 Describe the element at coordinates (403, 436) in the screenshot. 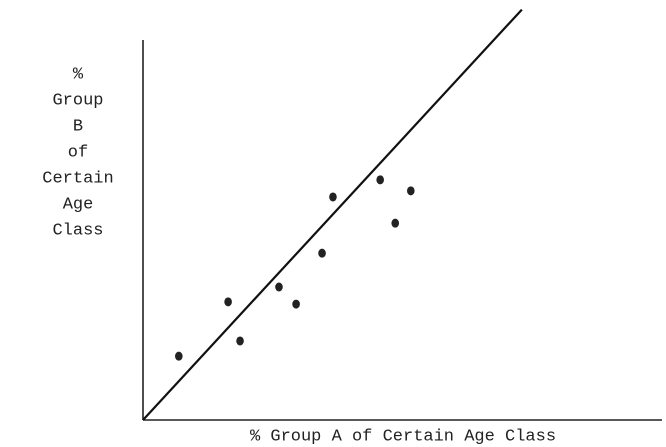

I see `x-axis-label: % Group A of Certain Age Class` at that location.